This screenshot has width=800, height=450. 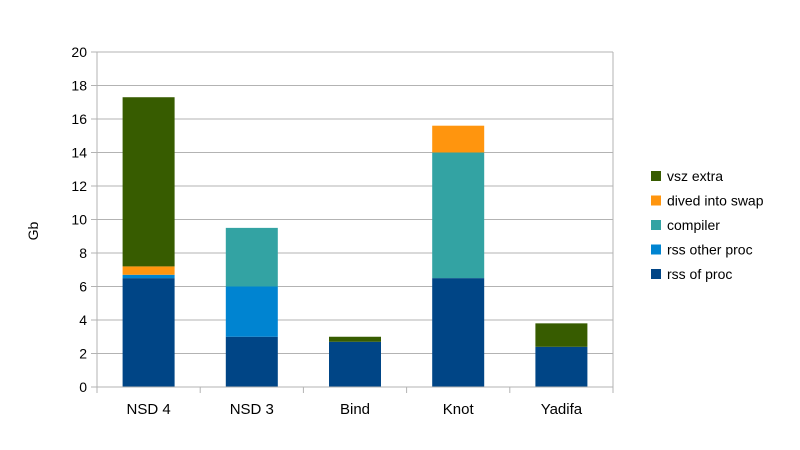 What do you see at coordinates (79, 186) in the screenshot?
I see `y-tick-label: 12` at bounding box center [79, 186].